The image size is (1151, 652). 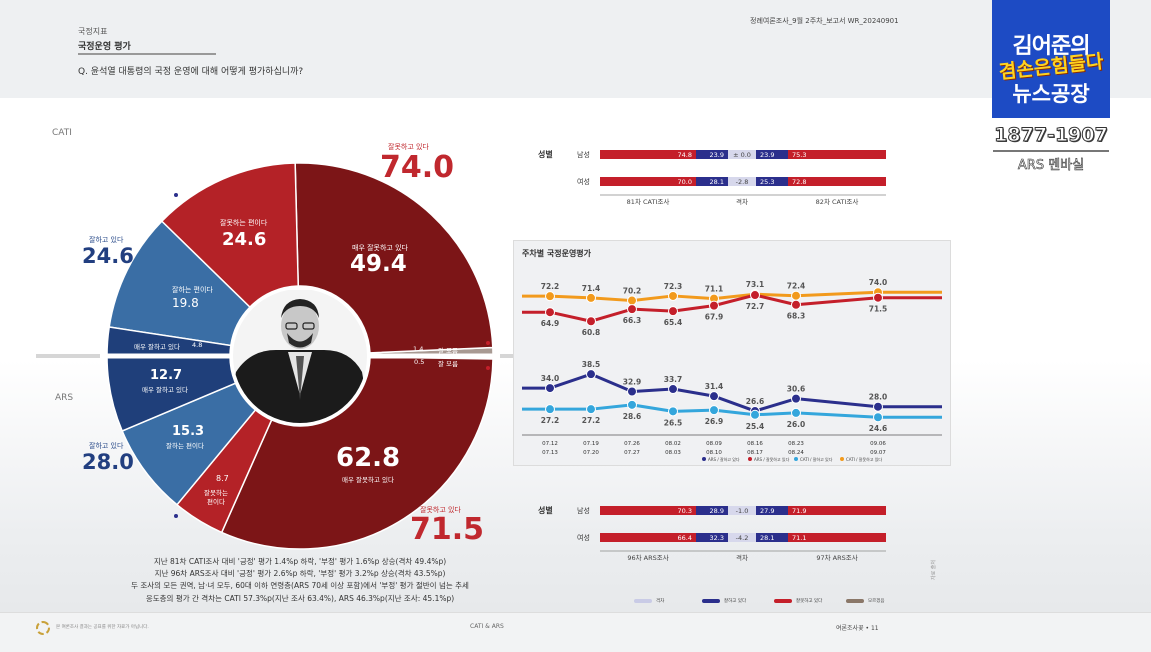 I want to click on data-label: 70.2, so click(x=632, y=291).